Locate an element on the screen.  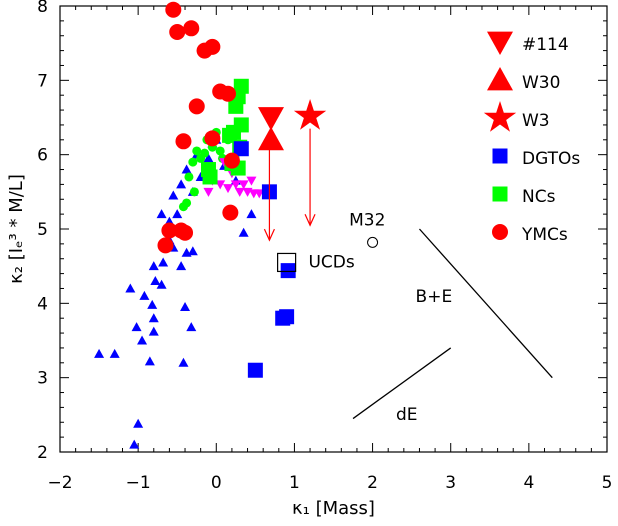
reference-line is located at coordinates (485, 303).